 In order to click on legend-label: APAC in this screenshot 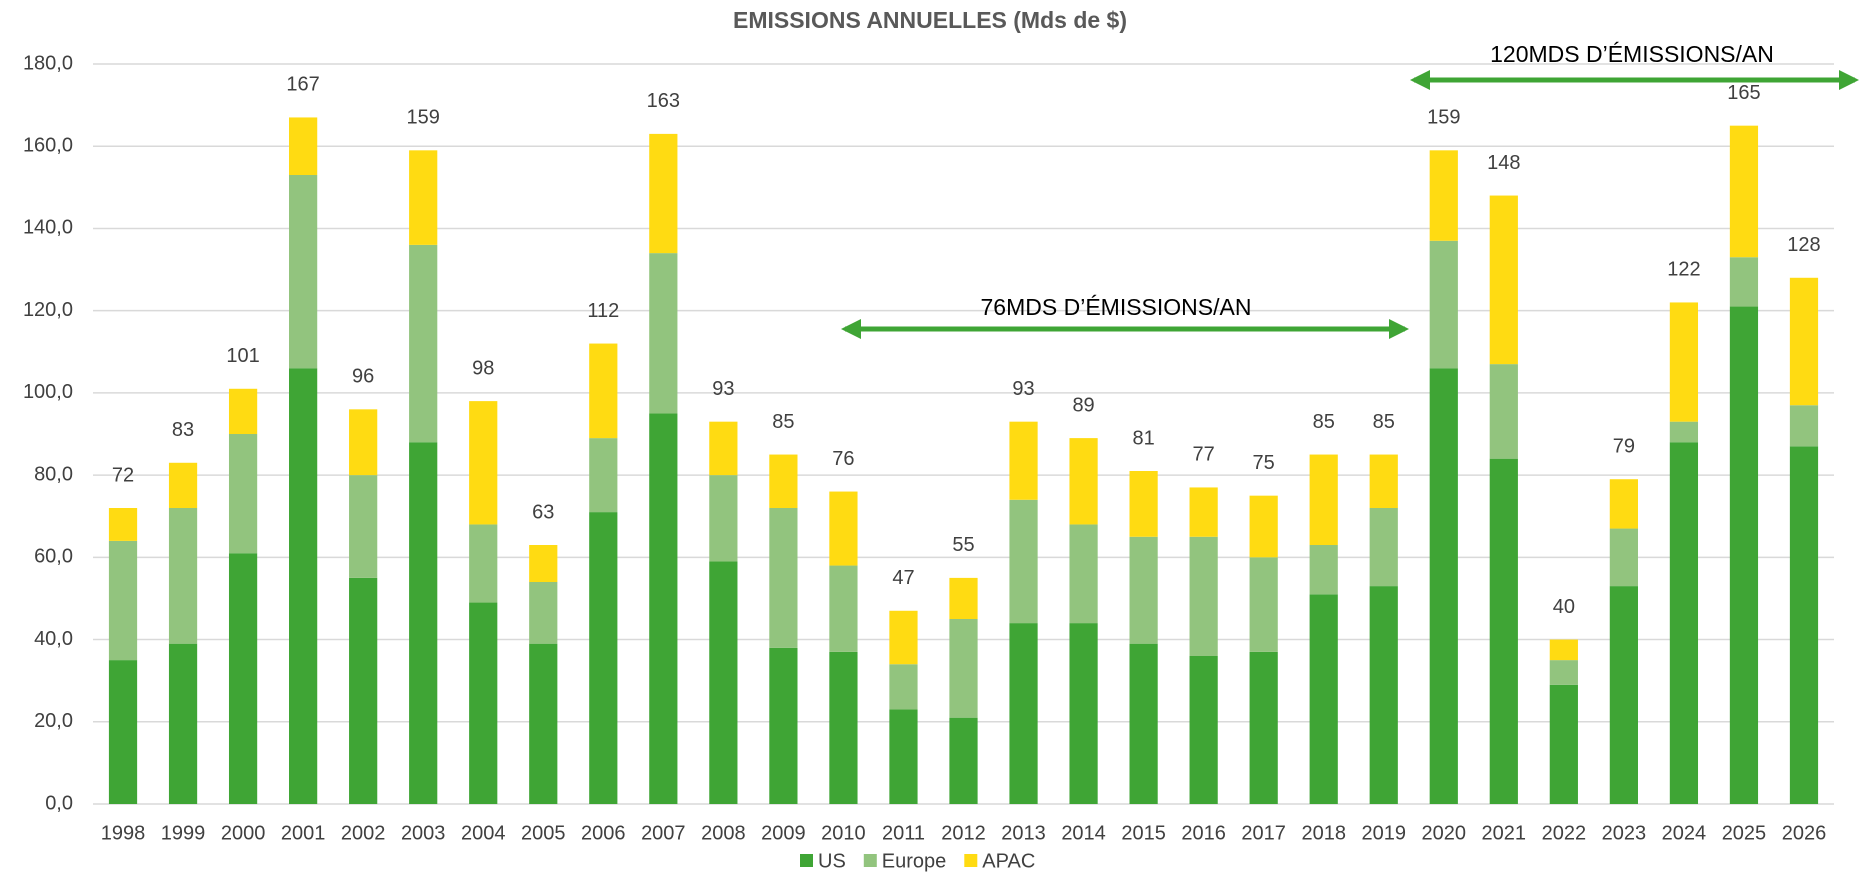, I will do `click(1008, 861)`.